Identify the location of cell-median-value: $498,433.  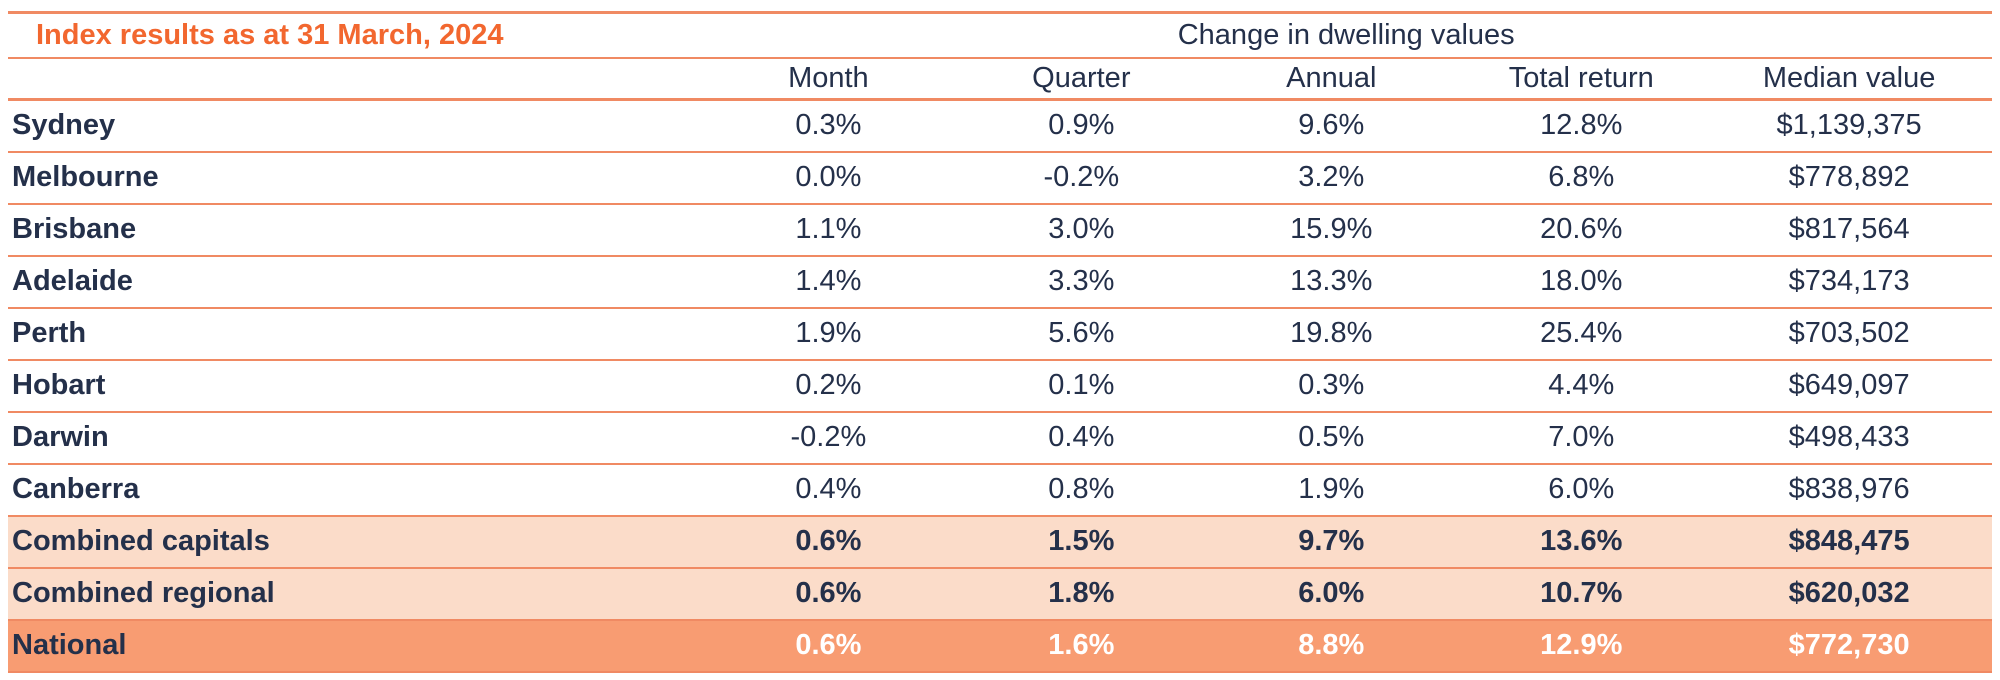
(1849, 438).